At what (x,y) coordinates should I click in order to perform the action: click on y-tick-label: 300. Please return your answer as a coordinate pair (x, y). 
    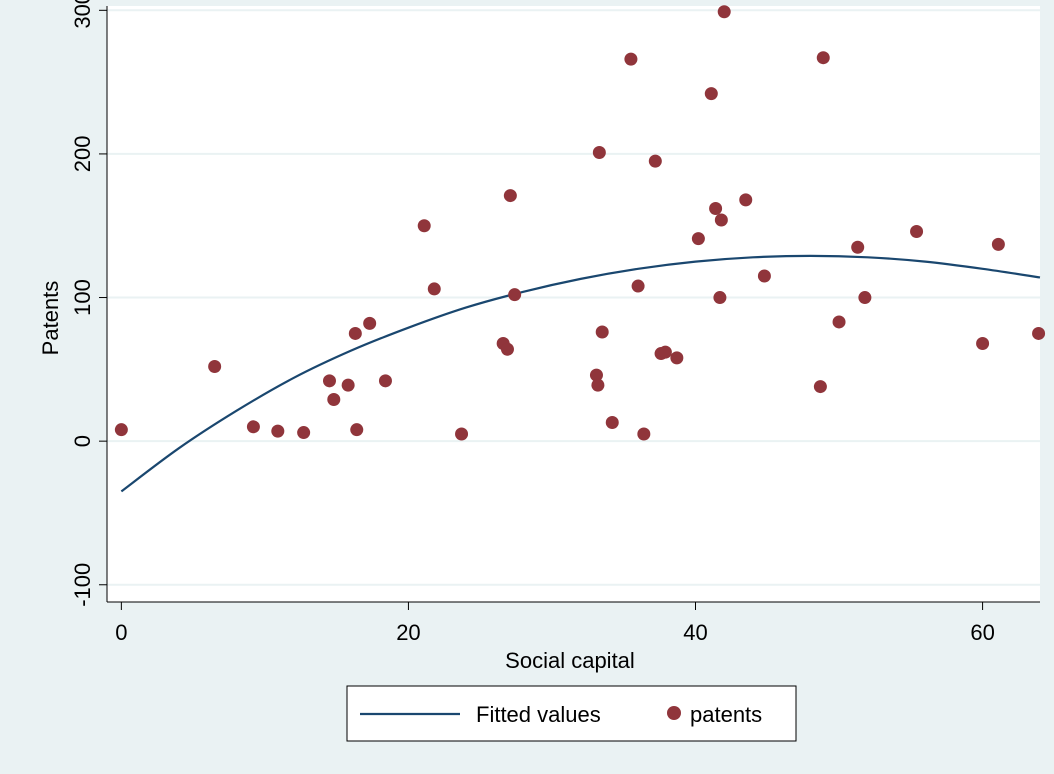
    Looking at the image, I should click on (82, 14).